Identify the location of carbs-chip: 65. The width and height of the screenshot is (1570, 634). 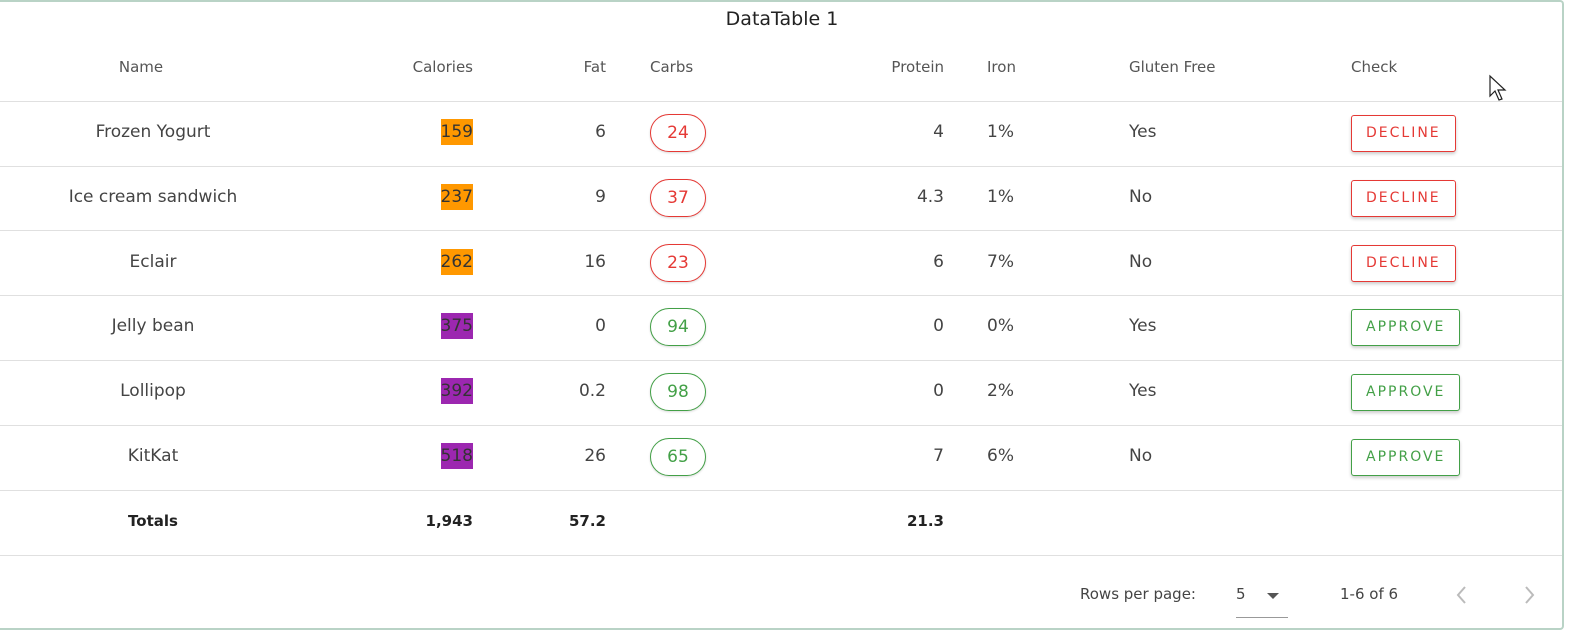
(678, 457).